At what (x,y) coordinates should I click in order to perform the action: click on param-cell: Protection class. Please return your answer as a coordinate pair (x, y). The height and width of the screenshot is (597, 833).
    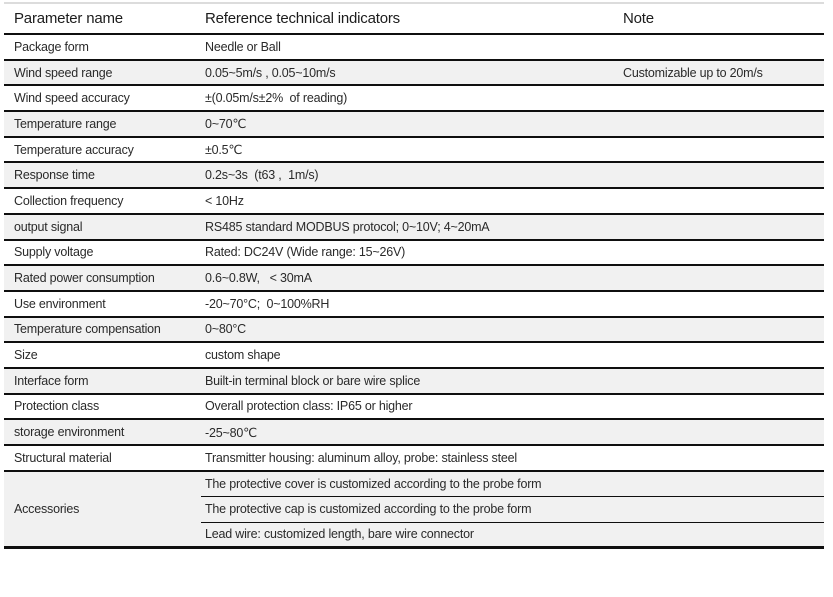
    Looking at the image, I should click on (57, 406).